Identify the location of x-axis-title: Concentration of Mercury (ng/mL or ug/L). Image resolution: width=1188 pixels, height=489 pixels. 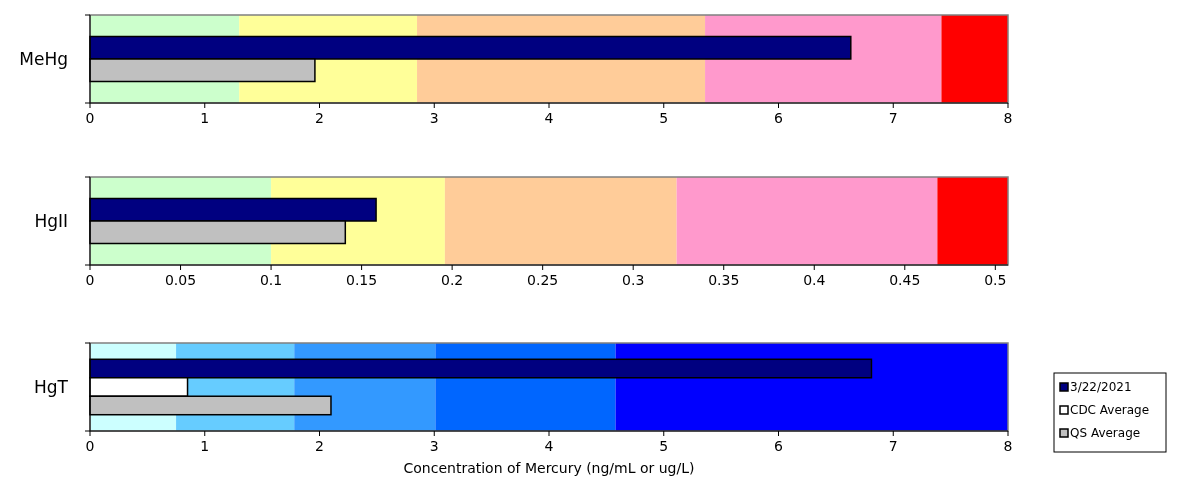
(549, 468).